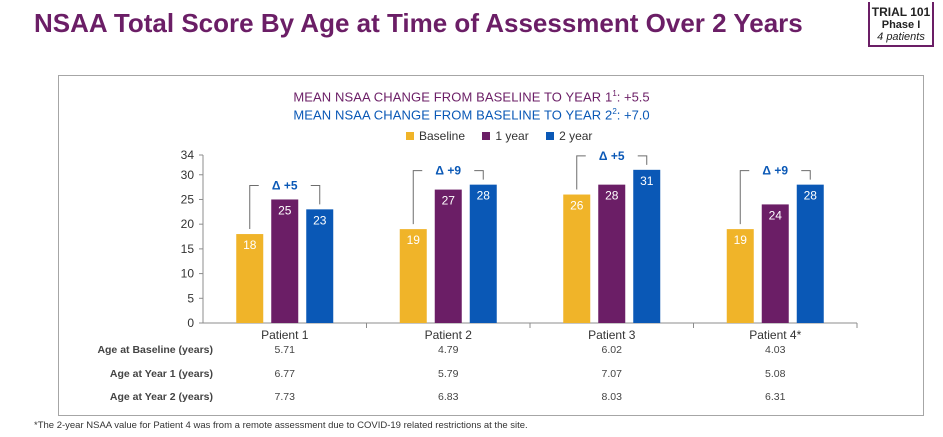 Image resolution: width=943 pixels, height=437 pixels. I want to click on data-label: 23, so click(320, 220).